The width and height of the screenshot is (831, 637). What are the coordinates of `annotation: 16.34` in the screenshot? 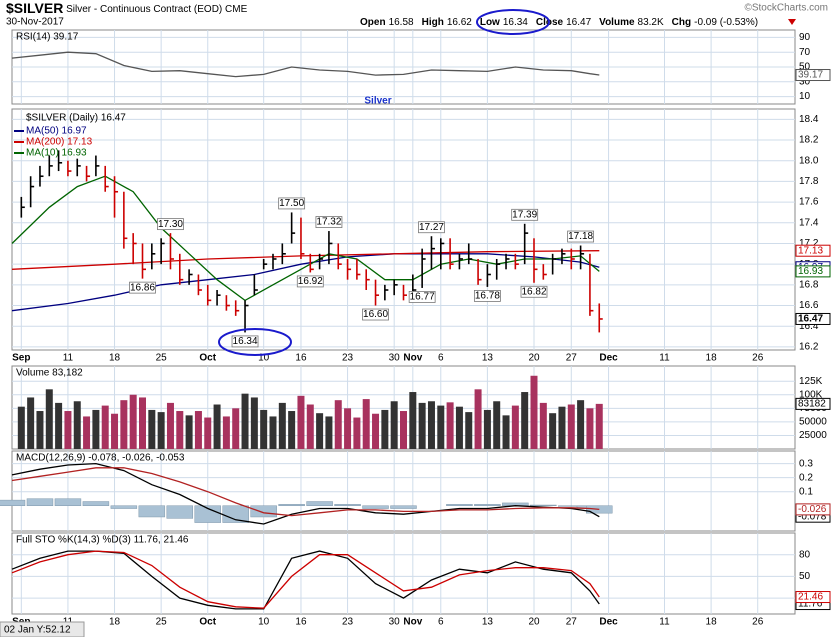 It's located at (245, 341).